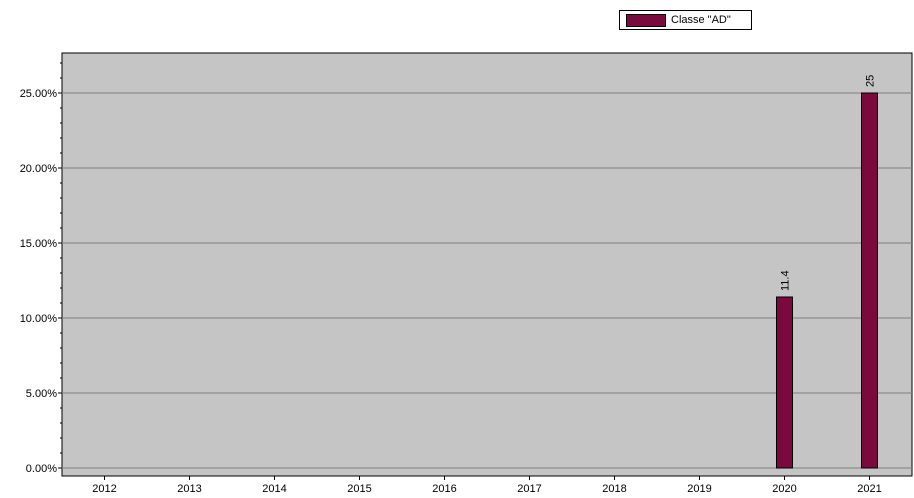  Describe the element at coordinates (189, 489) in the screenshot. I see `x-tick-label: 2013` at that location.